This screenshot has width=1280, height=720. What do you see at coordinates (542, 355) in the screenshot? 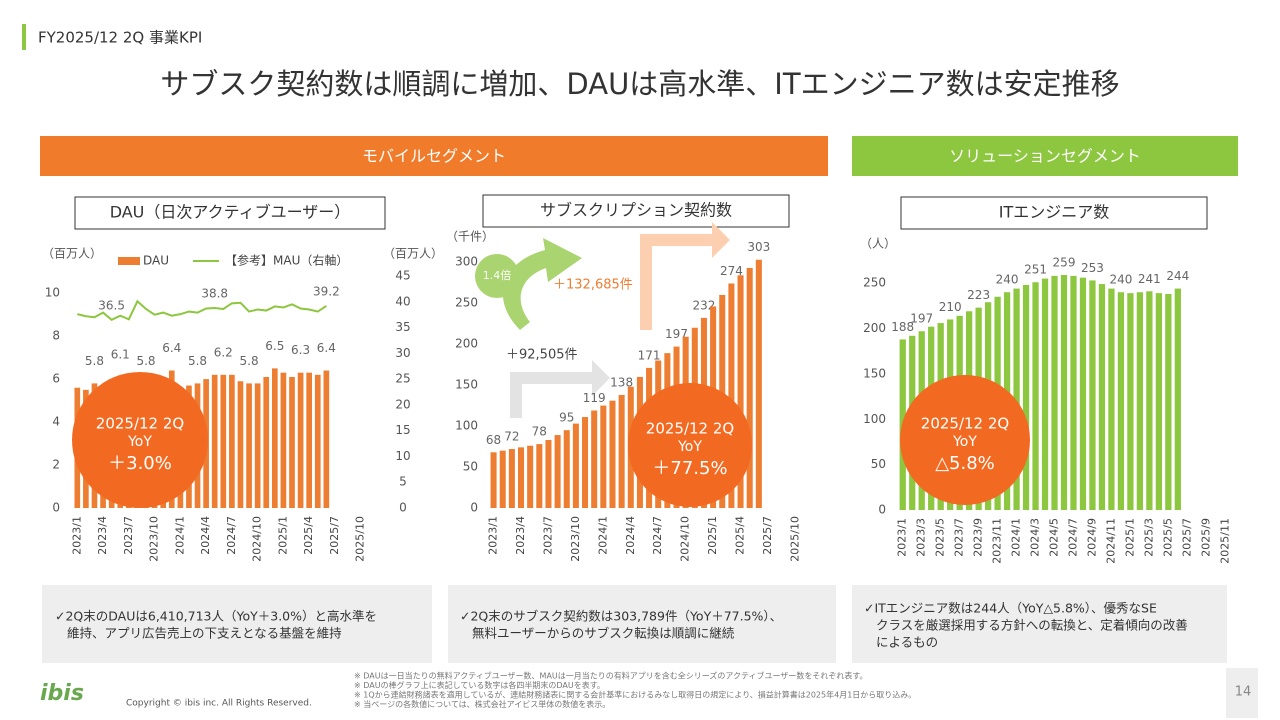
I see `annotation: ＋92,505件` at bounding box center [542, 355].